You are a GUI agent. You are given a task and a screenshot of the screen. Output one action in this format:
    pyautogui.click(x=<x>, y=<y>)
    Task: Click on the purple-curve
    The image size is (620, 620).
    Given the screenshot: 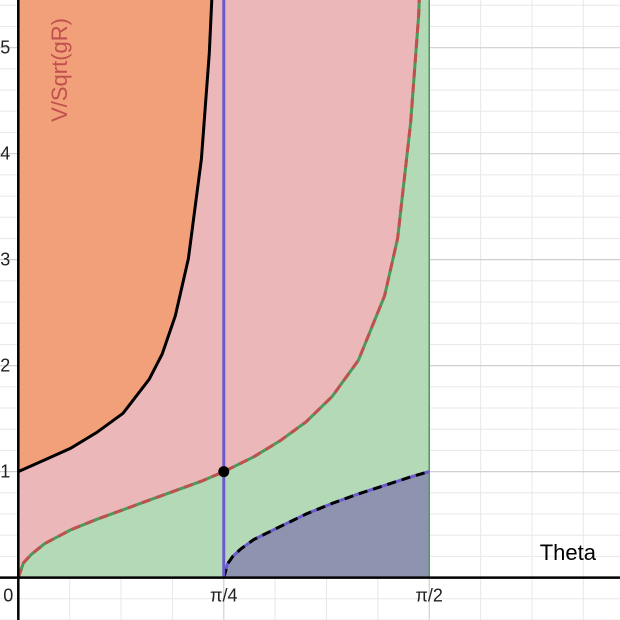 What is the action you would take?
    pyautogui.click(x=326, y=524)
    